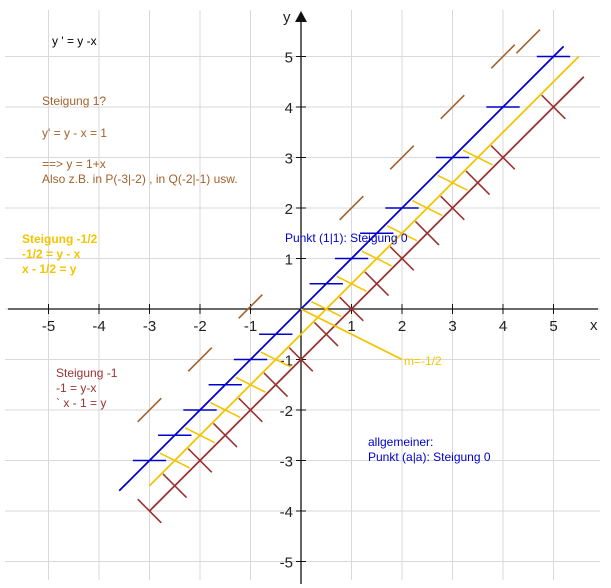 The width and height of the screenshot is (611, 588). I want to click on series-line-mline, so click(351, 334).